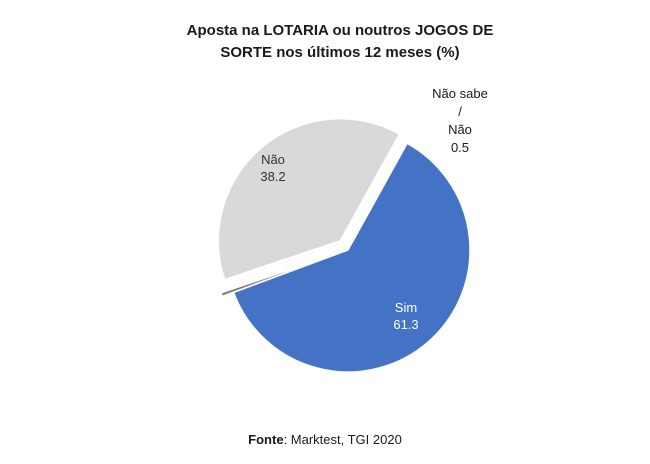  I want to click on chart-title-line-2: SORTE nos últimos 12 meses (%), so click(340, 52).